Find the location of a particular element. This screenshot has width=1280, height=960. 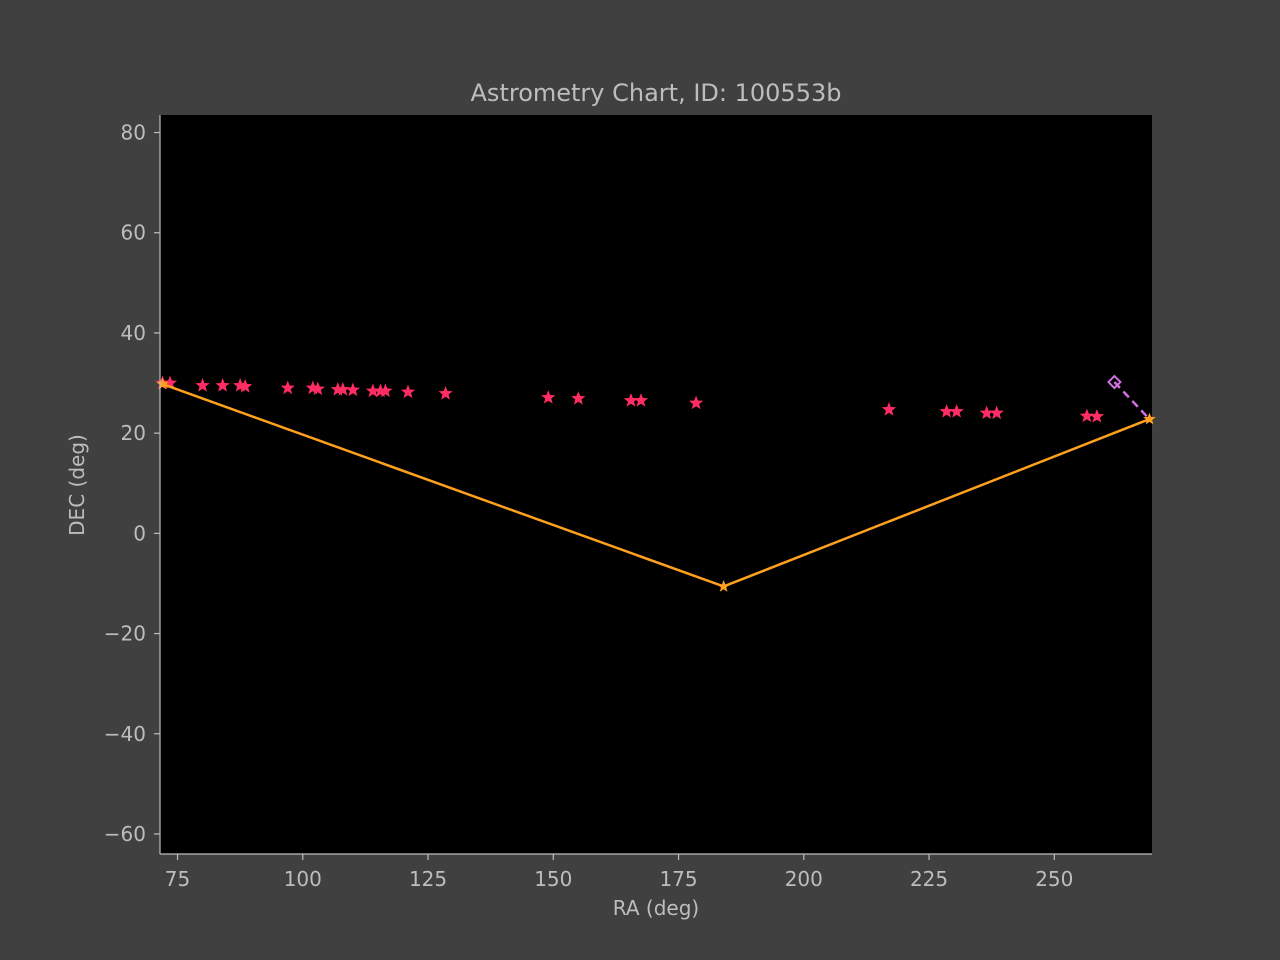

x-tick-label: 150 is located at coordinates (553, 879).